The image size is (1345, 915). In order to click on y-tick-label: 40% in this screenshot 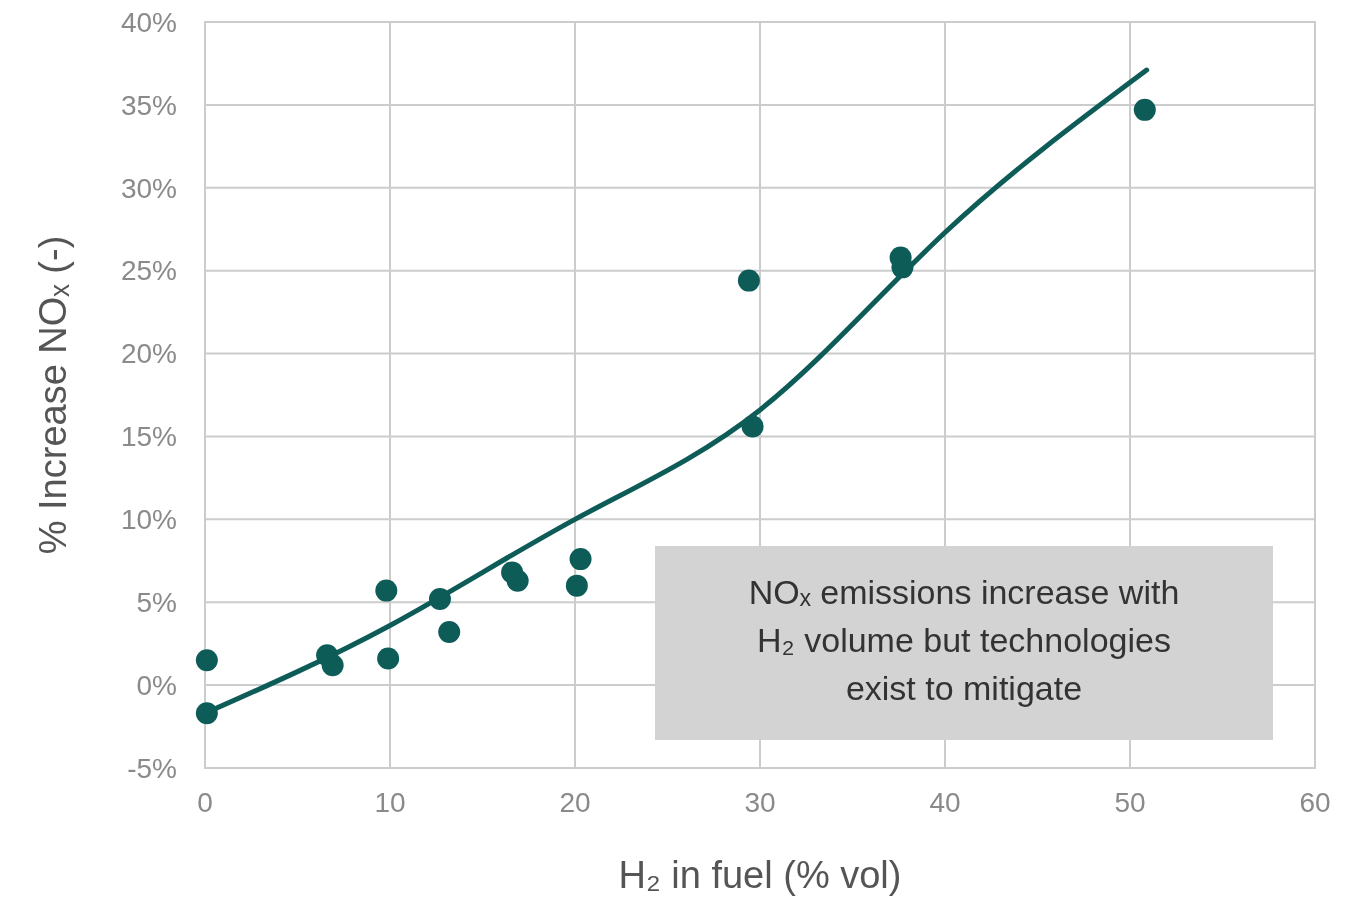, I will do `click(148, 22)`.